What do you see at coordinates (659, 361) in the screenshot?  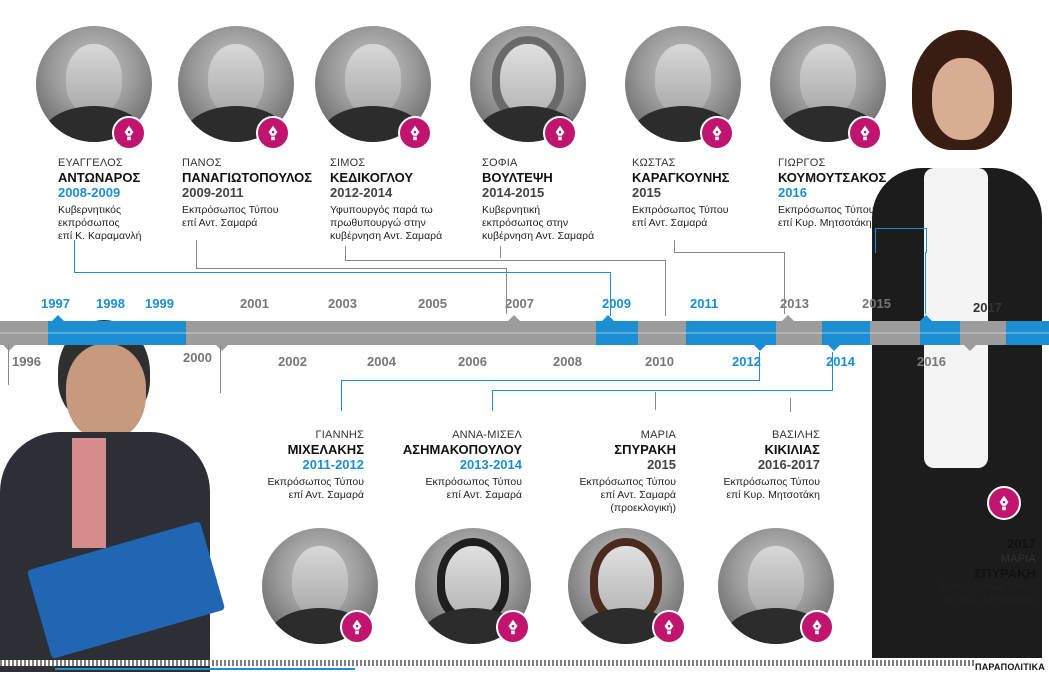 I see `year-label: 2010` at bounding box center [659, 361].